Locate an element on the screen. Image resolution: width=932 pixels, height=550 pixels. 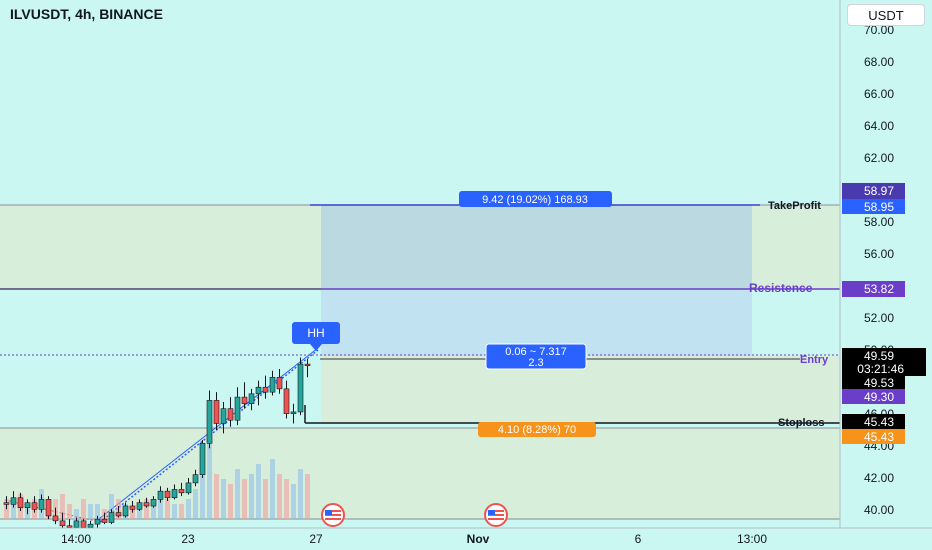
entry-price-badge is located at coordinates (884, 362).